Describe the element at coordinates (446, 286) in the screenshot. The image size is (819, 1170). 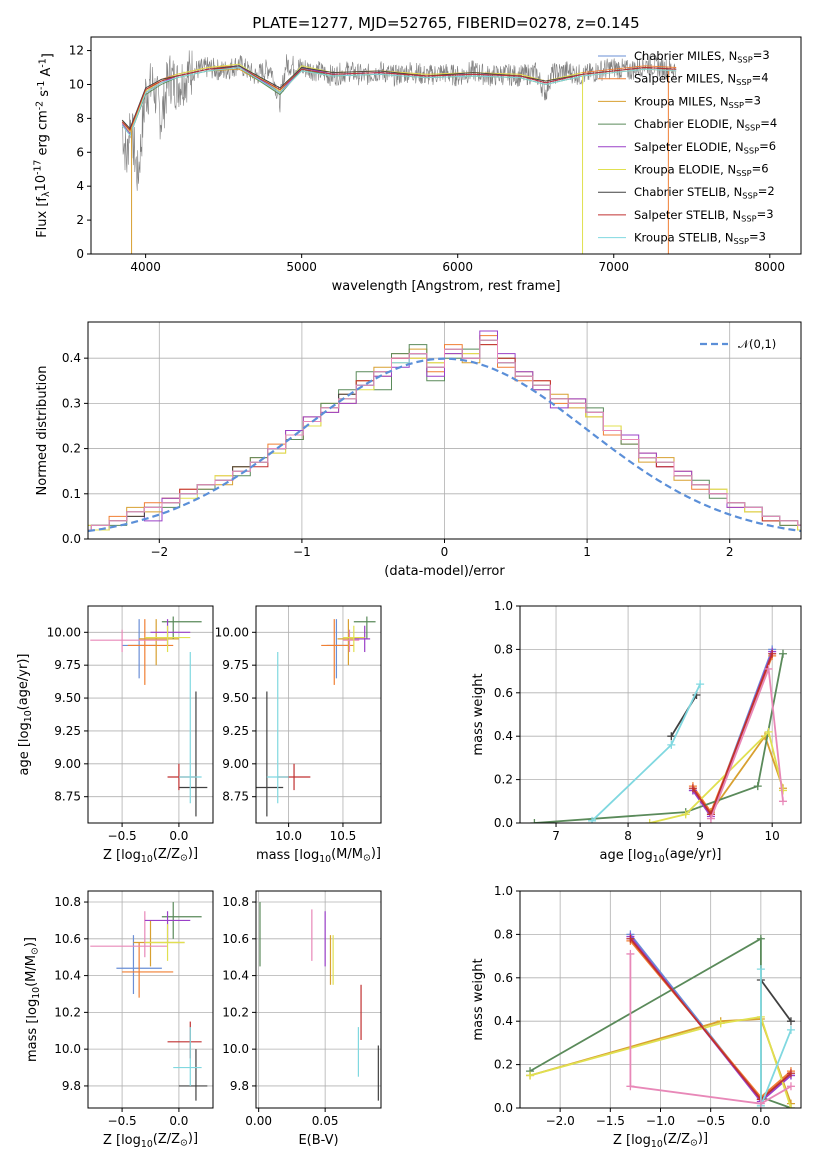
I see `x-axis-label: wavelength [Angstrom, rest frame]` at that location.